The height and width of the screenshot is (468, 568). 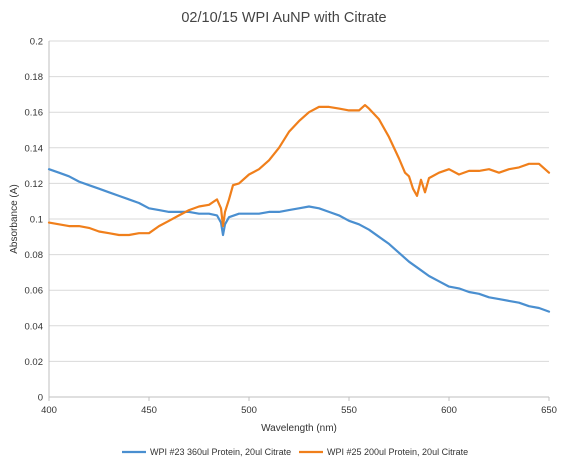 I want to click on y-tick-label: 0.08, so click(x=34, y=255).